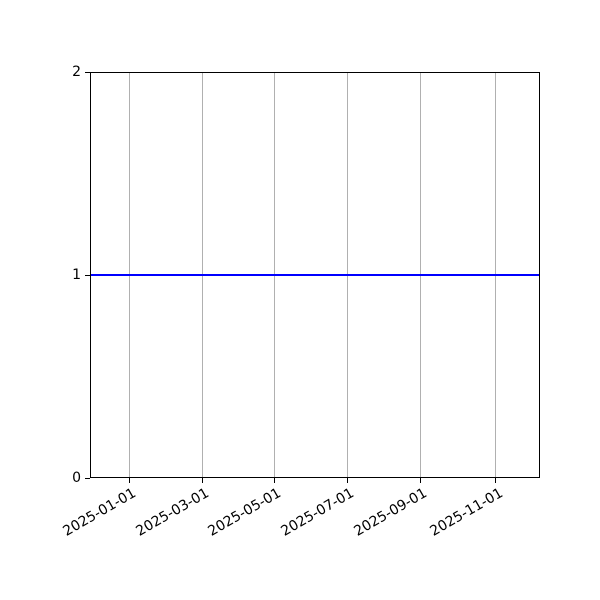 The height and width of the screenshot is (600, 600). I want to click on x-tick-label: 2025-11-01, so click(466, 512).